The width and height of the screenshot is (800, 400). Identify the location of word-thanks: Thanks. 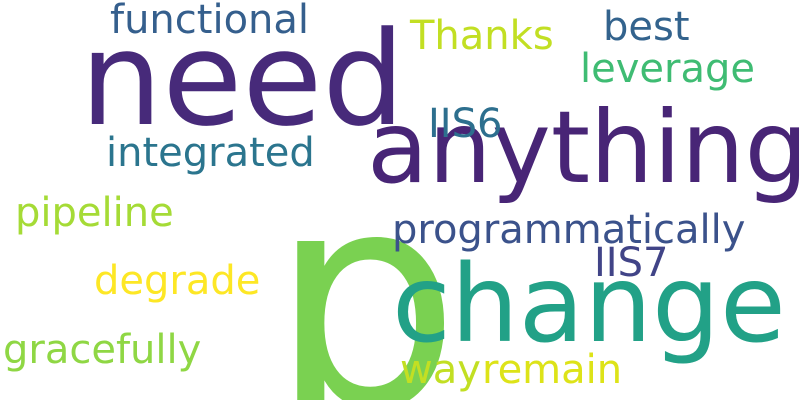
(482, 36).